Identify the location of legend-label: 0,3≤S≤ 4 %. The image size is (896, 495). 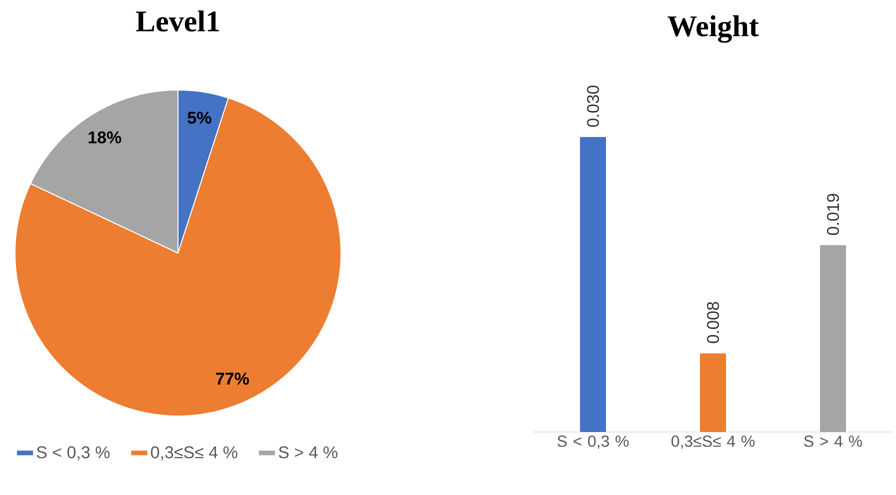
(194, 453).